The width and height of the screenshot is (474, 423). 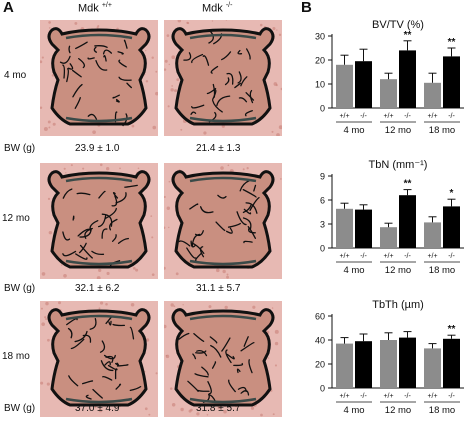 I want to click on chart-title: TbN (mm⁻¹), so click(x=398, y=165).